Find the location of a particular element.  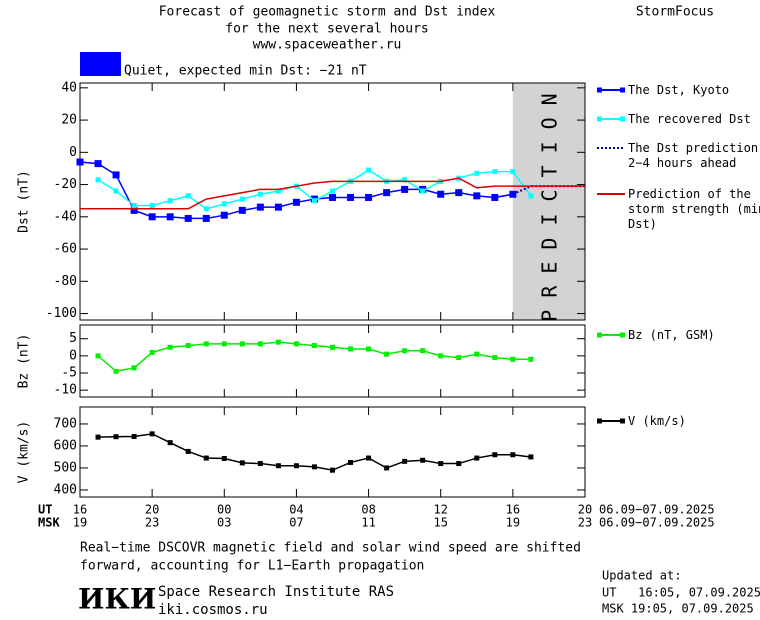

y-tick-label: -20 is located at coordinates (65, 184).